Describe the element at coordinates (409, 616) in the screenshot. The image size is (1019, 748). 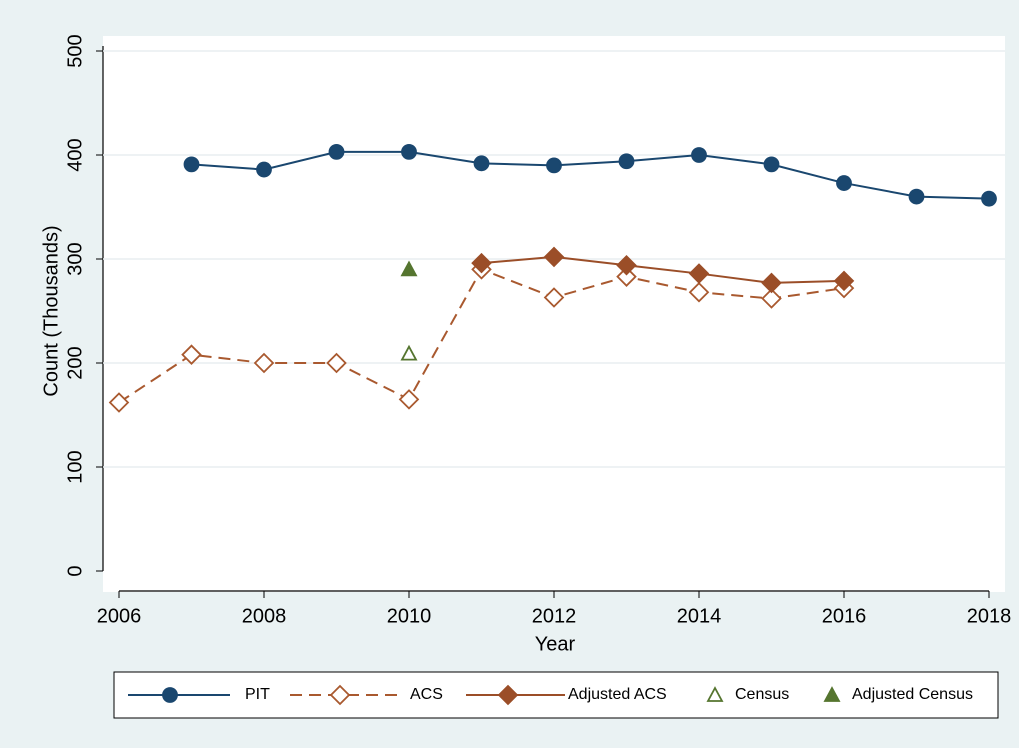
I see `x-tick-label: 2010` at that location.